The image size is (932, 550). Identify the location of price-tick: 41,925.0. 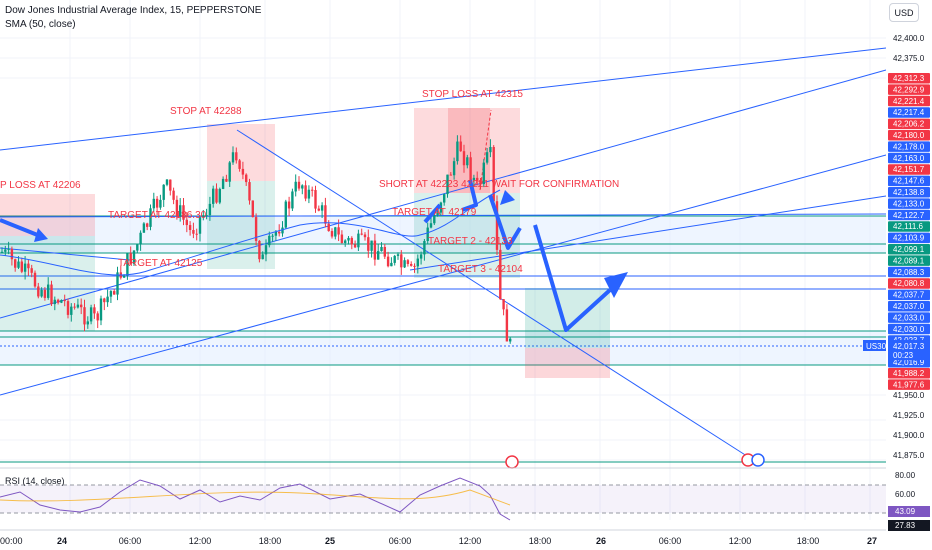
(909, 415).